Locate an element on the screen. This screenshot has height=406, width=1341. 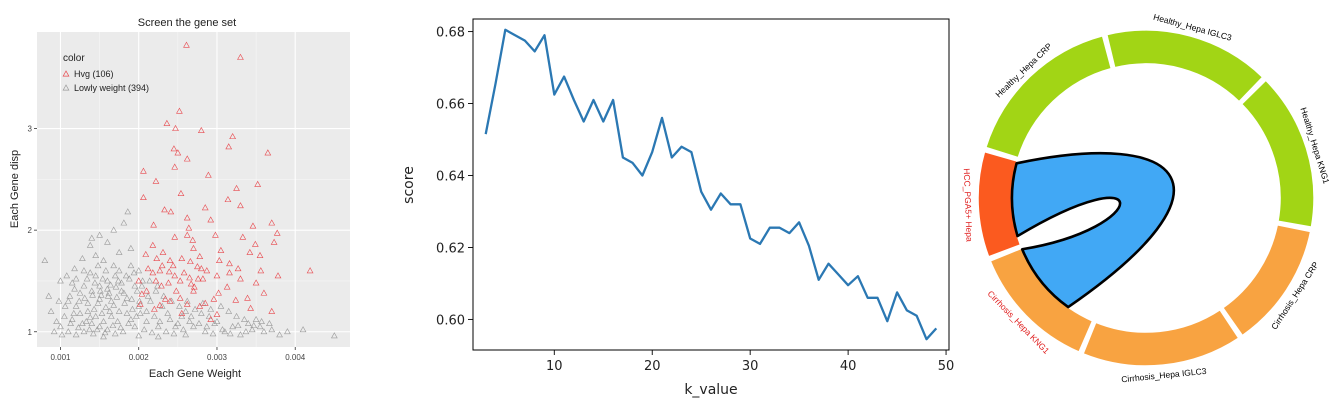
legend-triangle-hvg is located at coordinates (66, 73).